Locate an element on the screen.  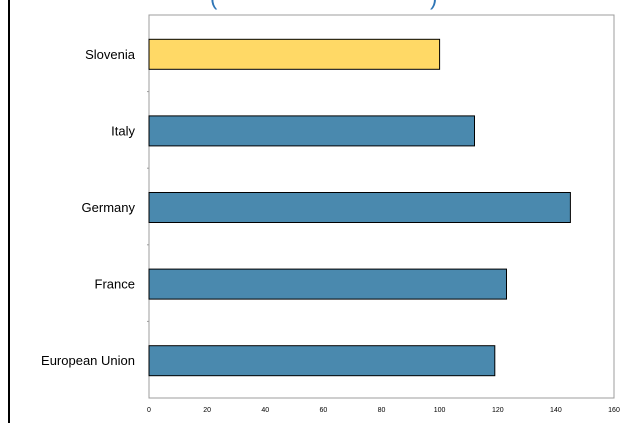
left-border-rule is located at coordinates (9, 211).